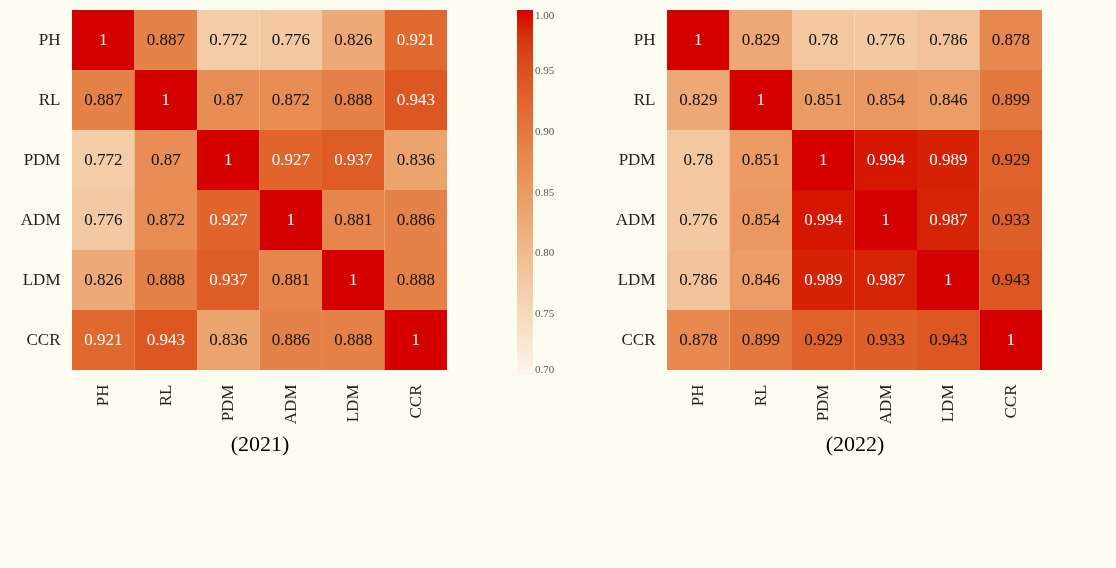  Describe the element at coordinates (260, 444) in the screenshot. I see `x-axis-title: (2021)` at that location.